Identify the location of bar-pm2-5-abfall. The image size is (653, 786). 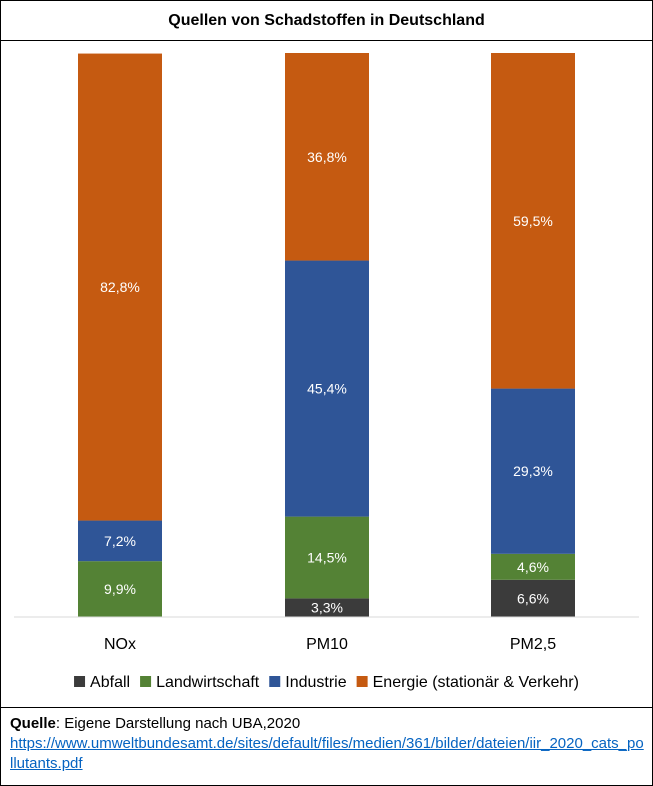
(533, 598).